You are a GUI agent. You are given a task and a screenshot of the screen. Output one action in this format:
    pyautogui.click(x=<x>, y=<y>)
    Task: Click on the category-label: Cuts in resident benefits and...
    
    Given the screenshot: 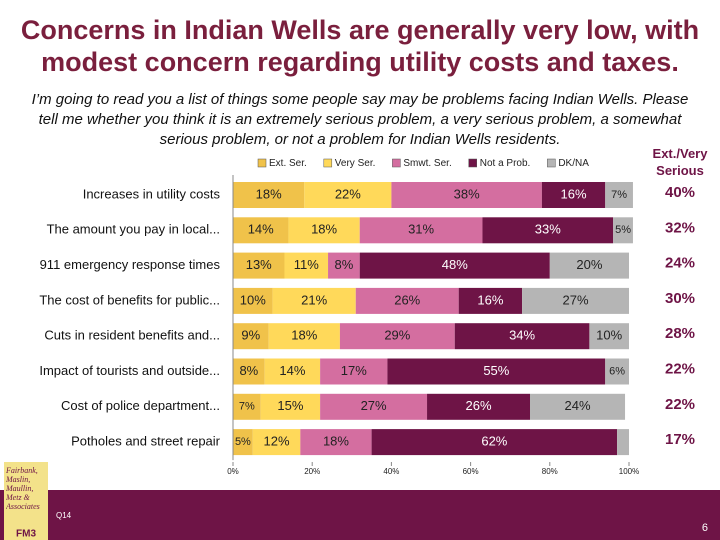 What is the action you would take?
    pyautogui.click(x=132, y=335)
    